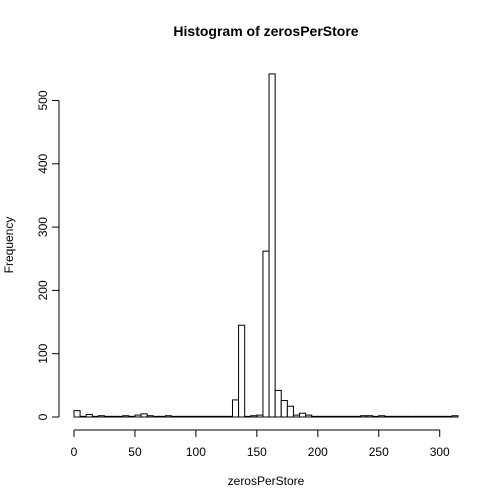  What do you see at coordinates (260, 444) in the screenshot?
I see `x-axis: 0 50 100 150 200 250 300` at bounding box center [260, 444].